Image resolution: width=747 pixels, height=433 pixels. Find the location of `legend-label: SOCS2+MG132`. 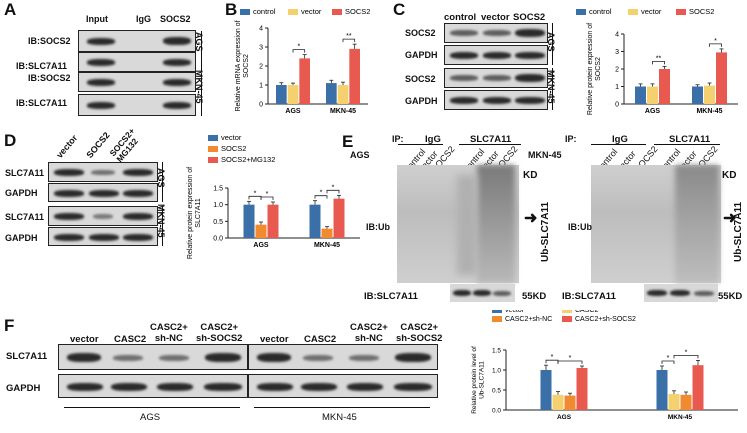

legend-label: SOCS2+MG132 is located at coordinates (248, 159).